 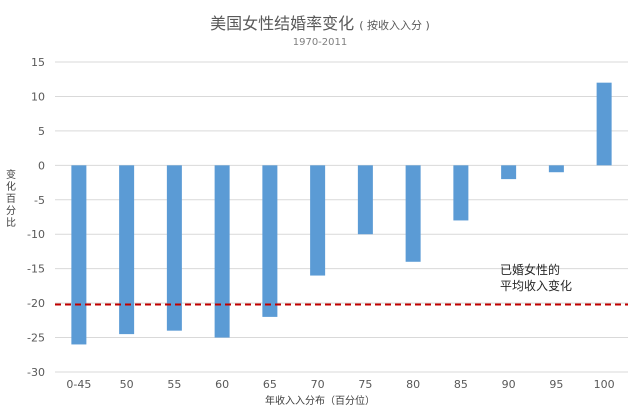 I want to click on x-tick-label: 50, so click(x=127, y=384).